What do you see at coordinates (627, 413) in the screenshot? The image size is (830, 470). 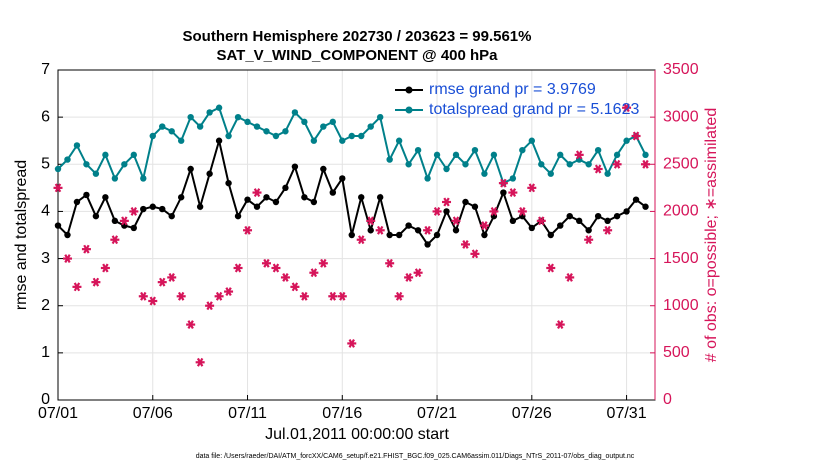 I see `x-tick-label: 07/31` at bounding box center [627, 413].